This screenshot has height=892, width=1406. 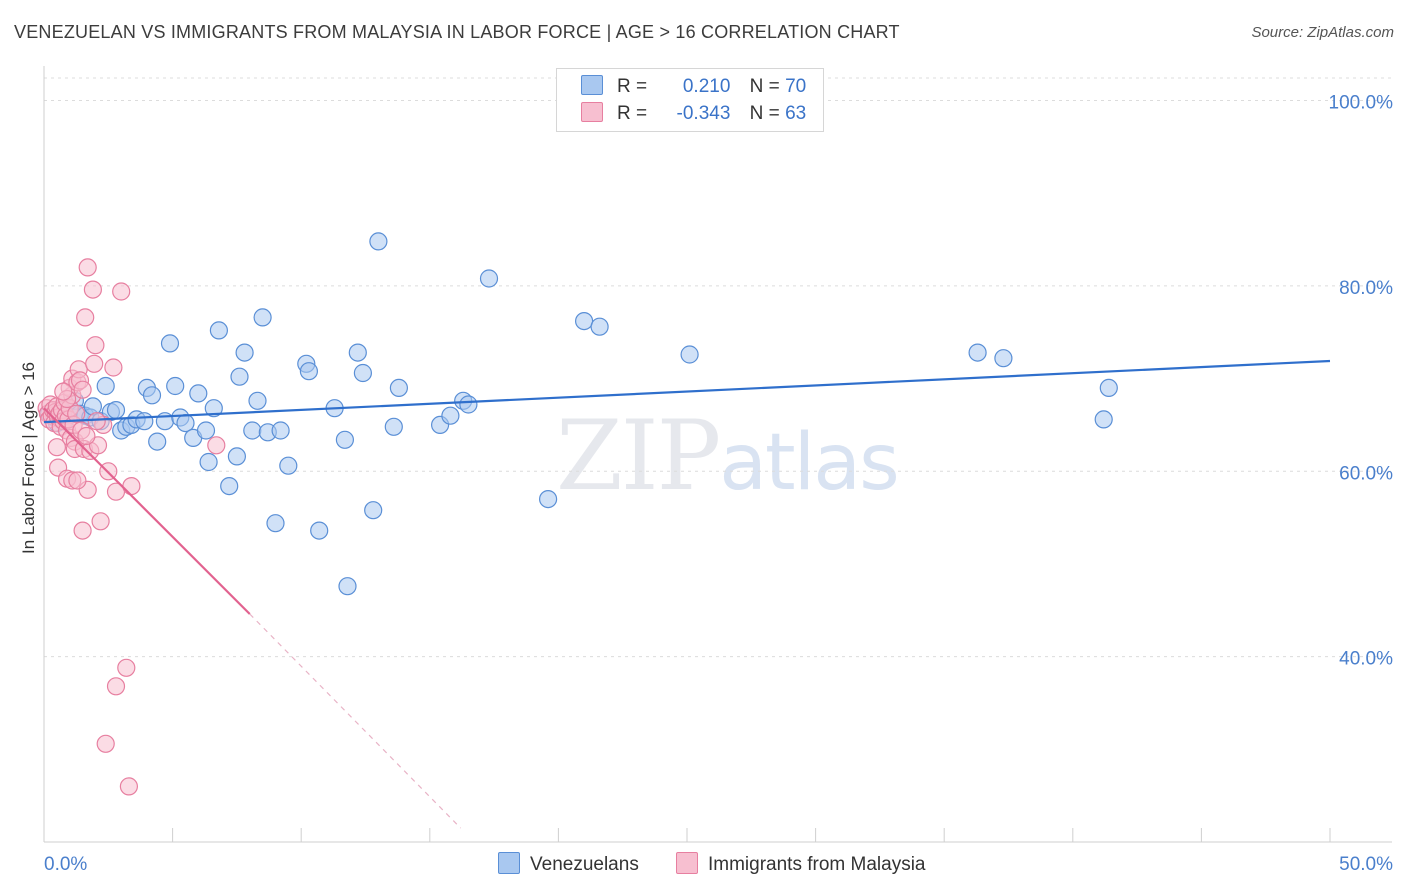 I want to click on correlation-legend: R = 0.210 N = 70 R = -0.343 N = 63, so click(x=690, y=100).